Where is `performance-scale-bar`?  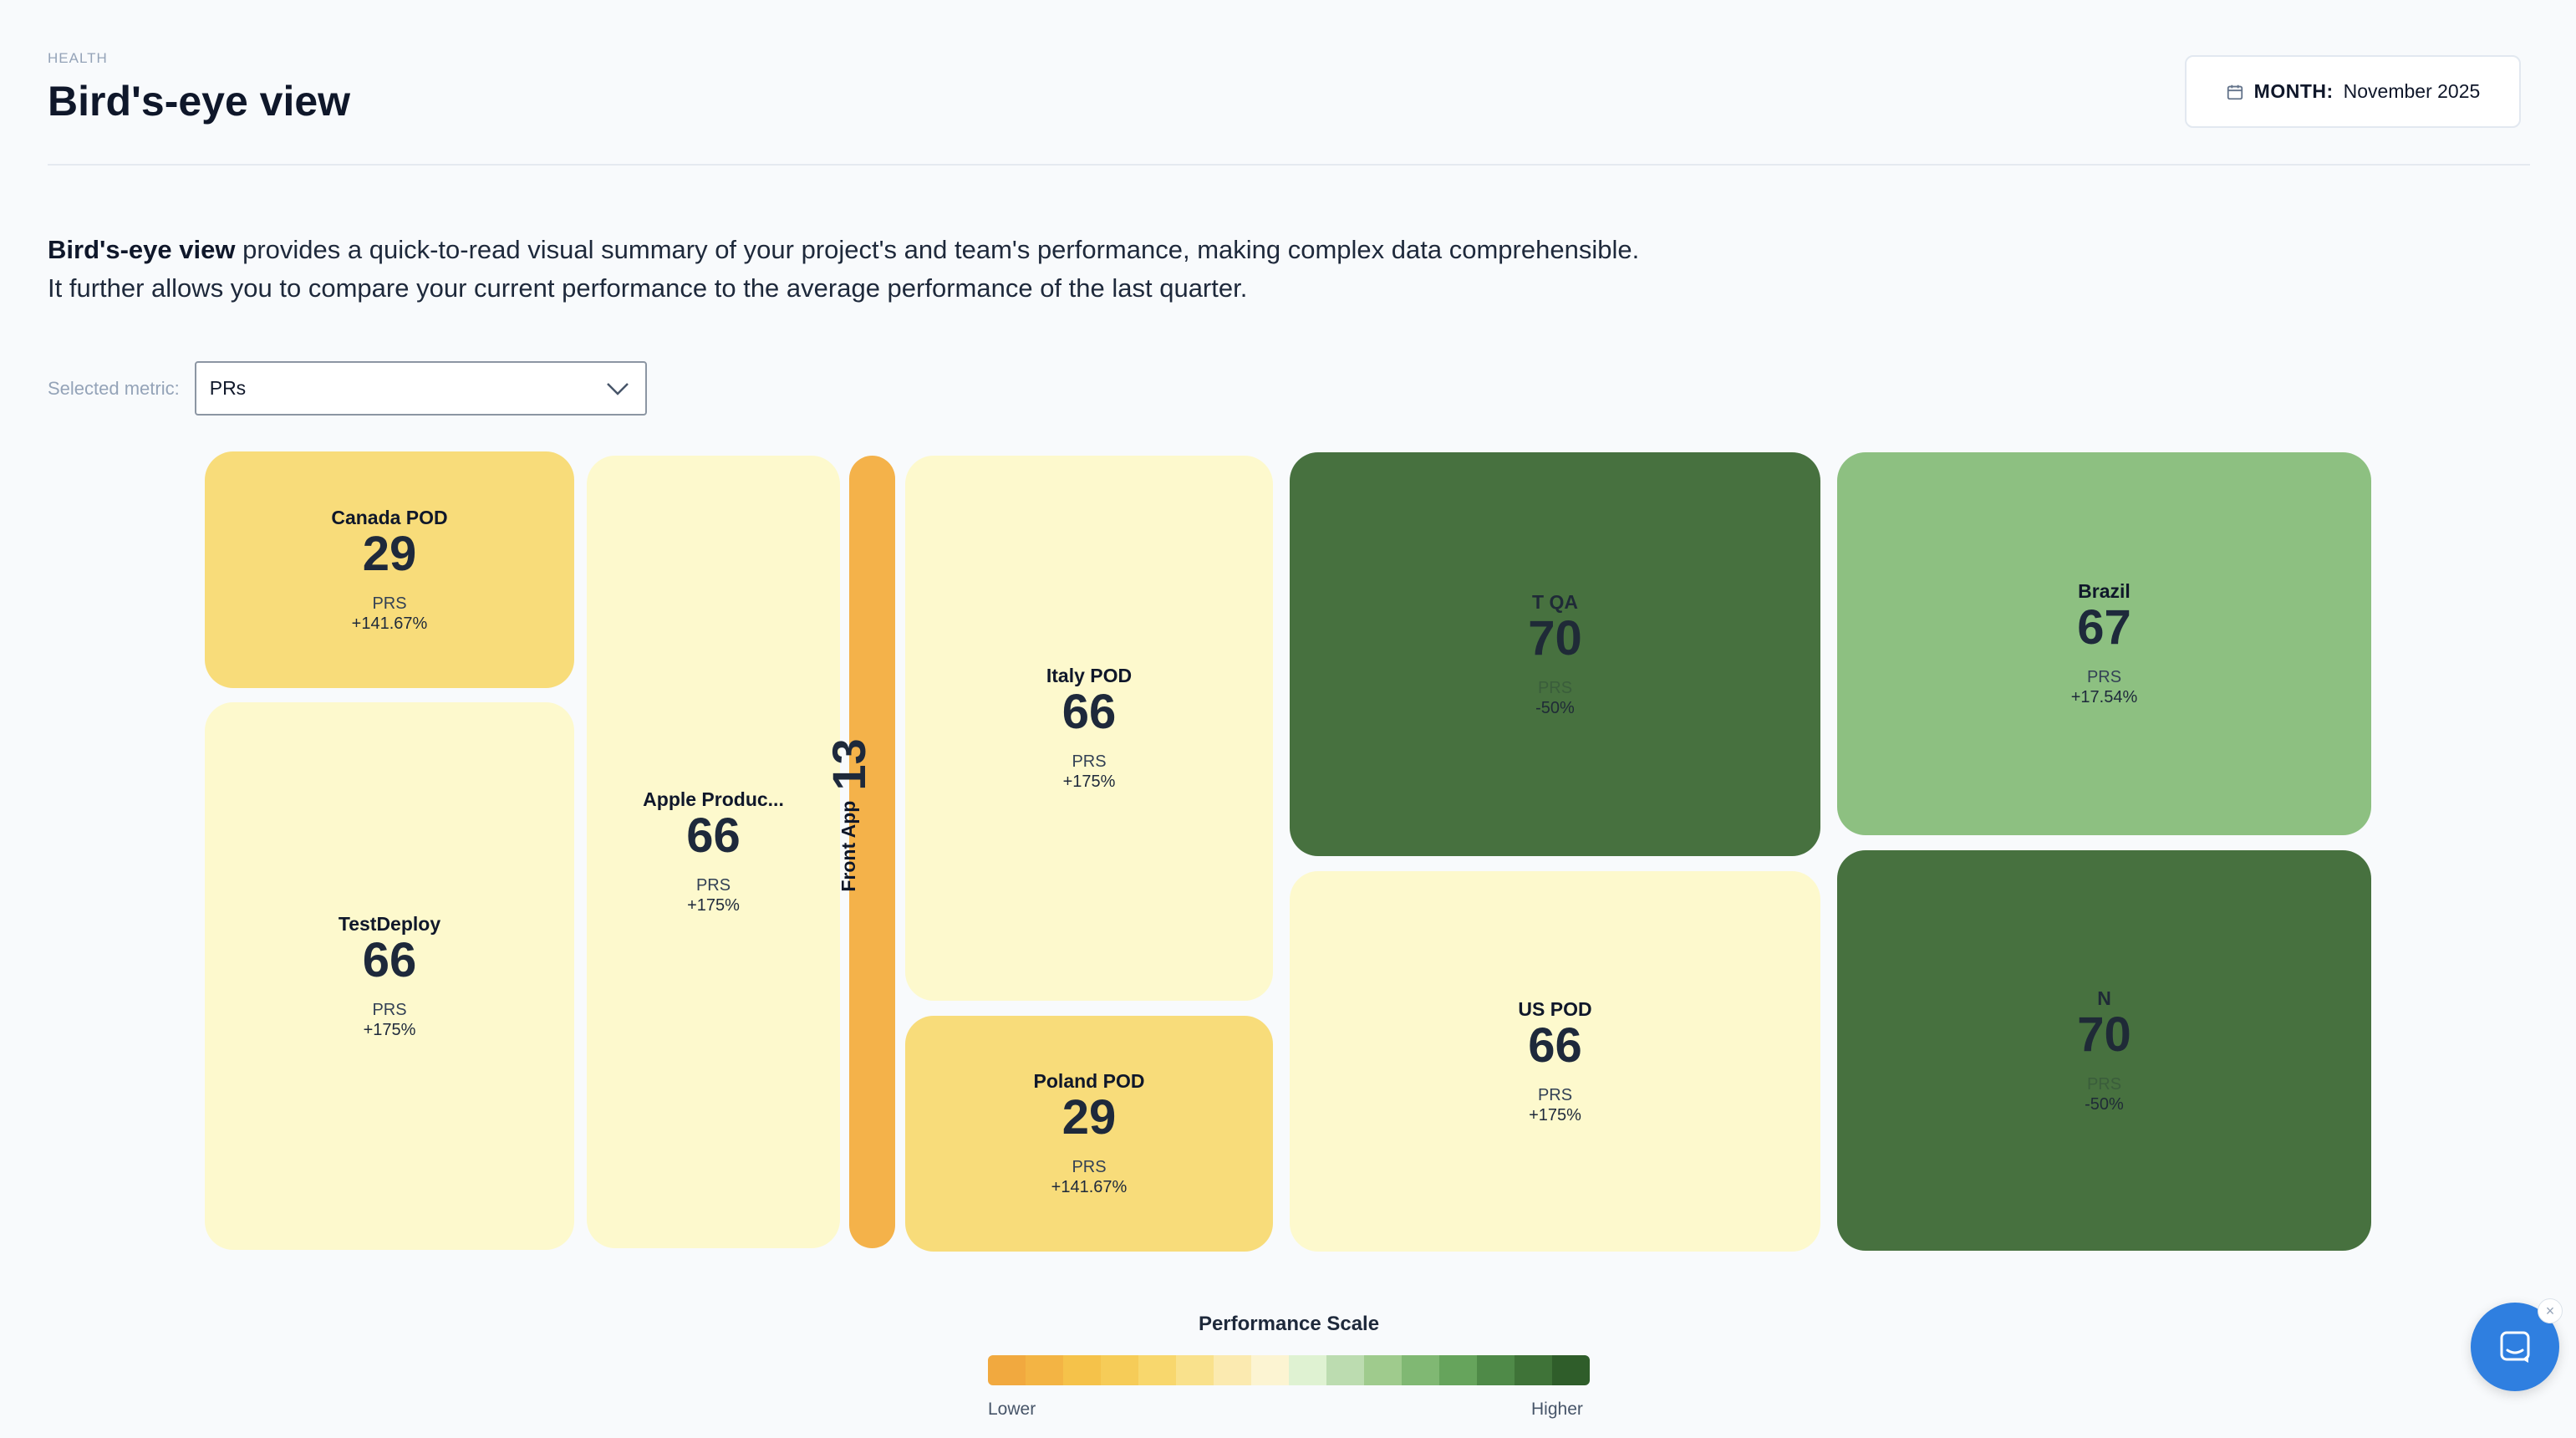
performance-scale-bar is located at coordinates (1289, 1370).